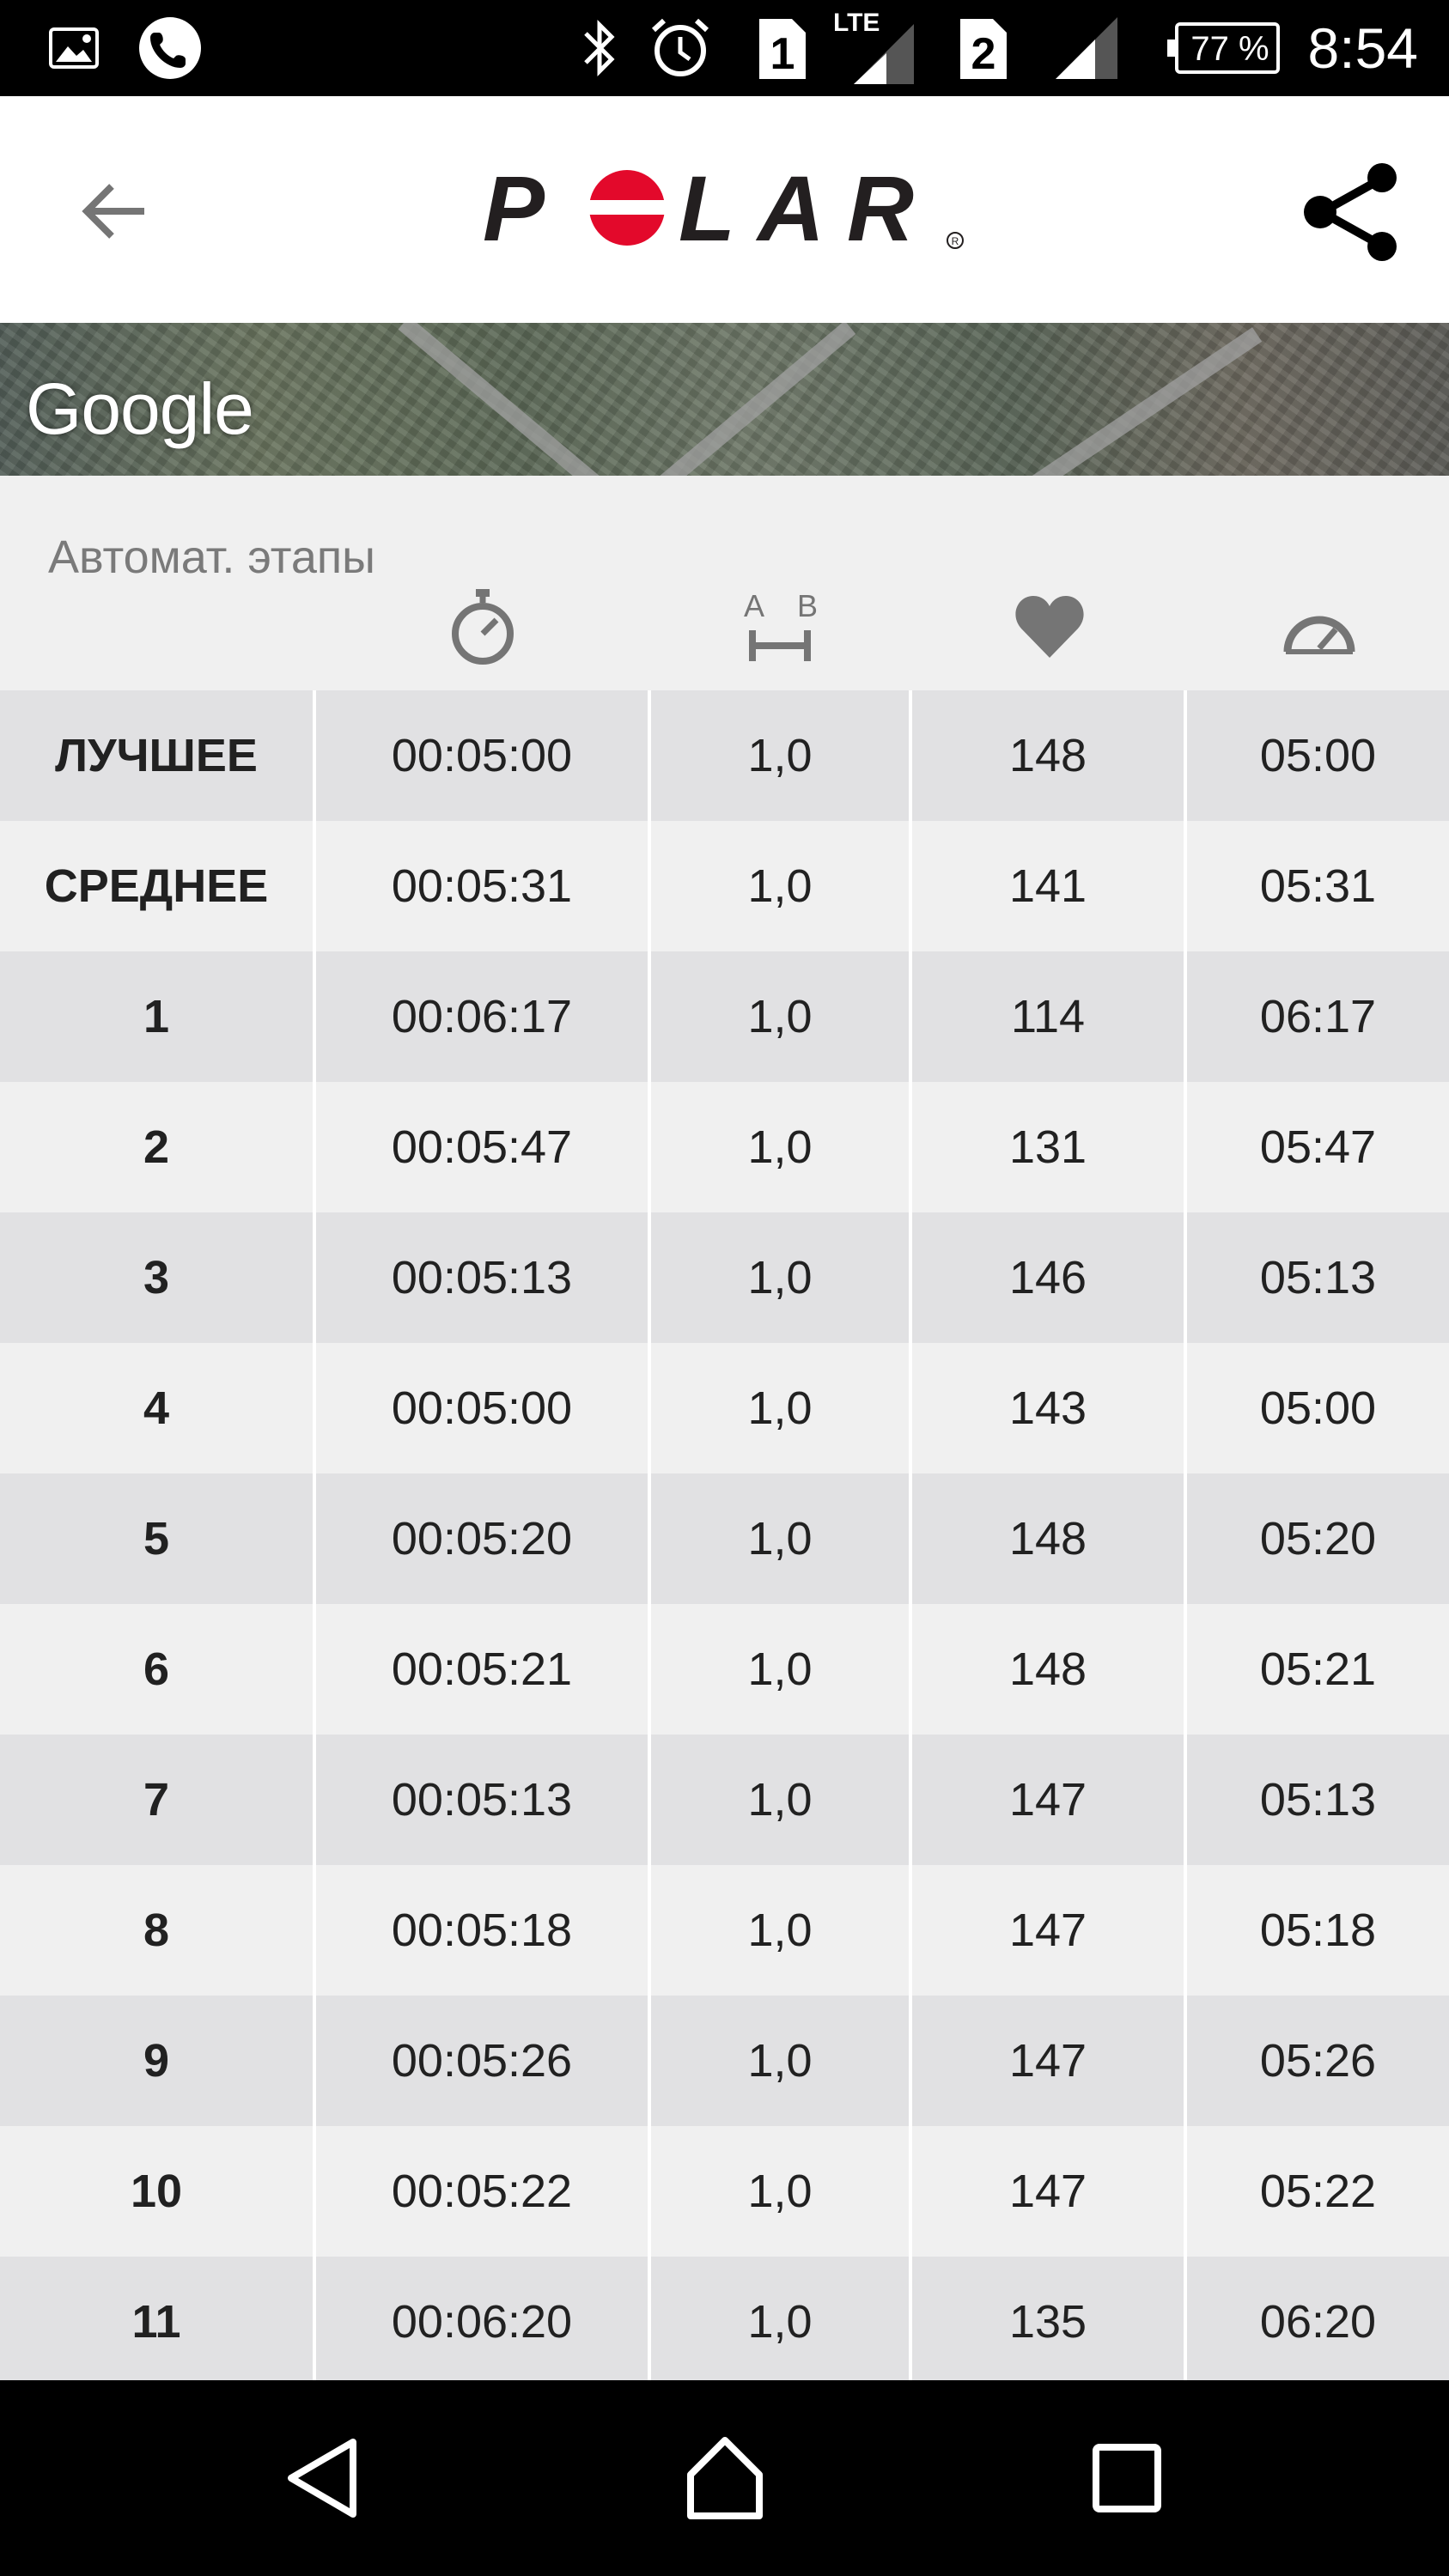 This screenshot has width=1449, height=2576. I want to click on navigation-bar, so click(724, 2478).